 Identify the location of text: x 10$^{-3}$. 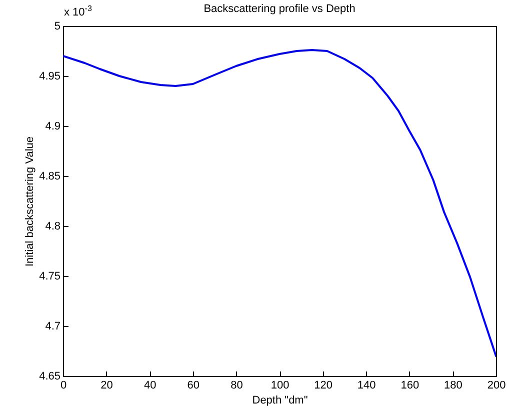
(78, 11).